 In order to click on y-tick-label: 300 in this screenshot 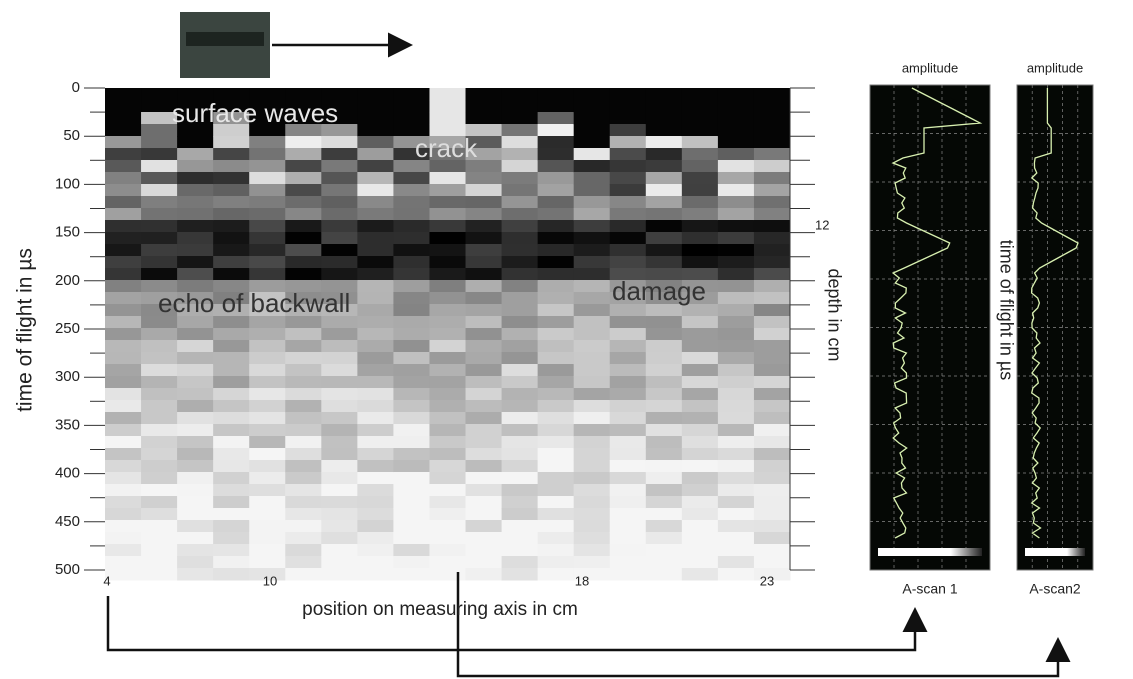, I will do `click(67, 376)`.